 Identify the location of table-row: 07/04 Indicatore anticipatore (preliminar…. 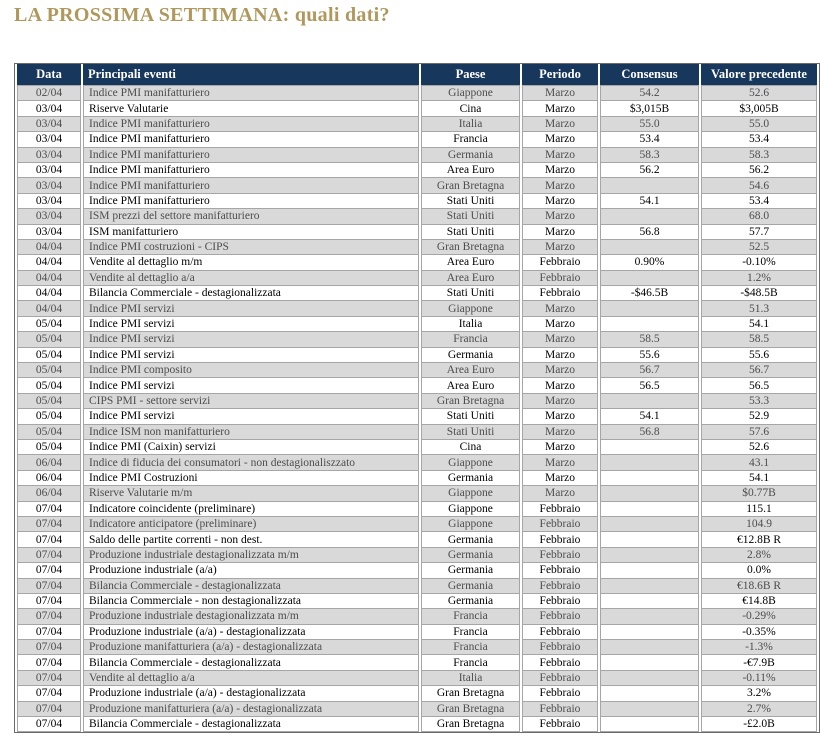
(417, 523).